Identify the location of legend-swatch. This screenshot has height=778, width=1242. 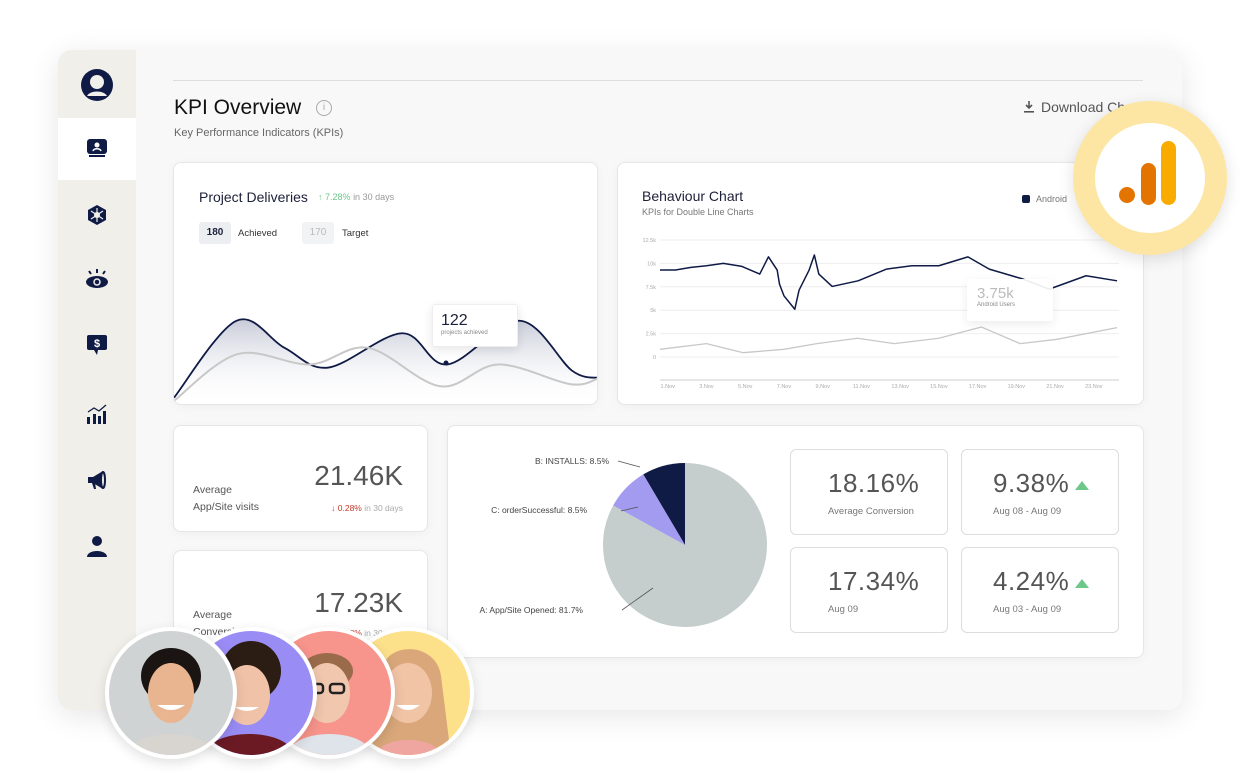
(1026, 199).